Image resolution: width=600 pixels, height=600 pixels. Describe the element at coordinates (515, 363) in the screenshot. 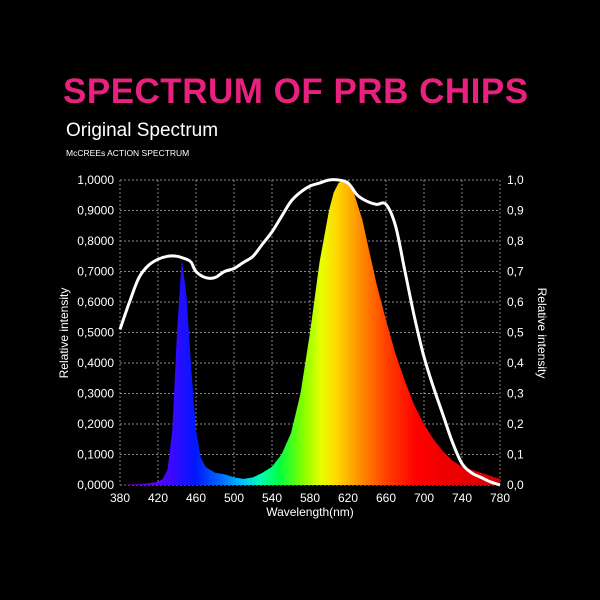

I see `y-tick-label-right: 0,4` at that location.